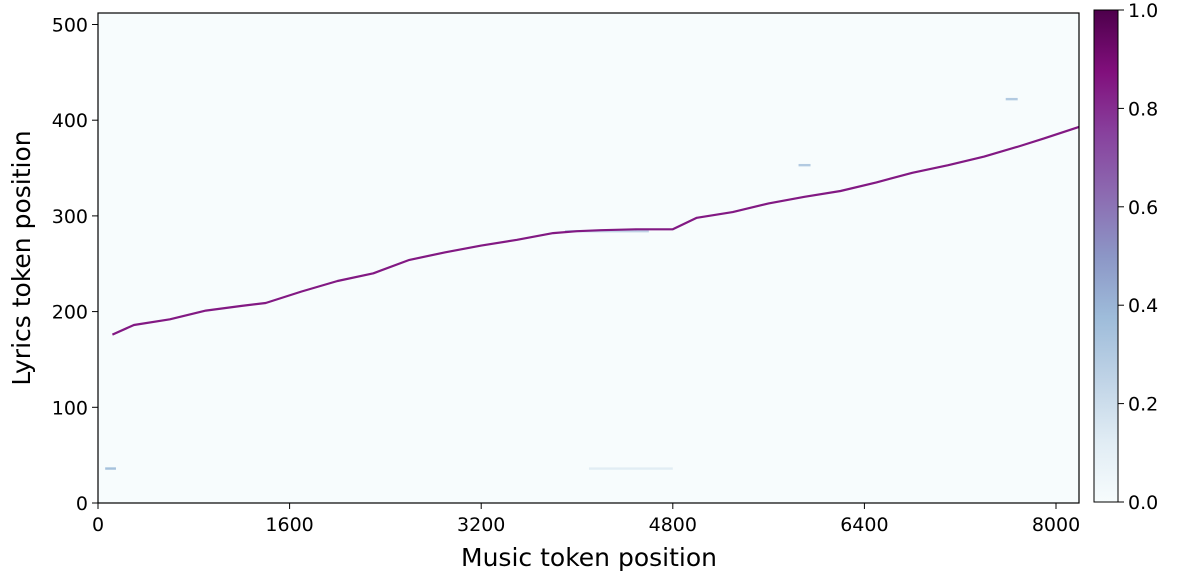 This screenshot has height=579, width=1179. I want to click on colorbar-axis: 0.0 0.2 0.4 0.6 0.8 1.0, so click(1138, 257).